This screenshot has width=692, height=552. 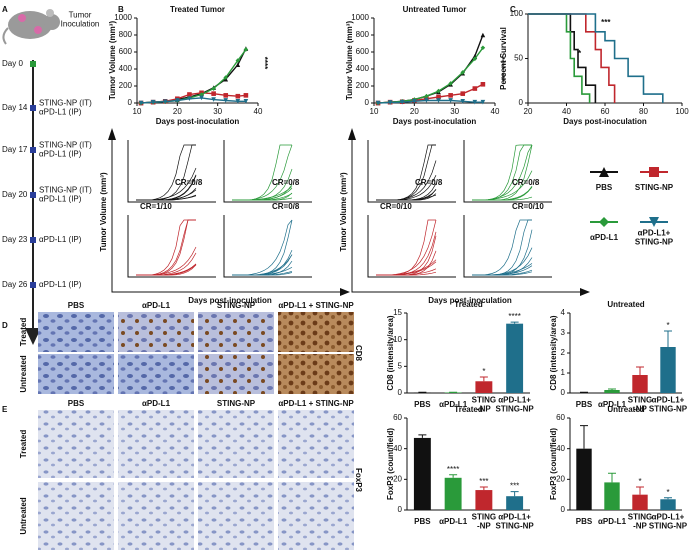 I want to click on y-axis-label: Tumor Volume (mm³), so click(x=112, y=61).